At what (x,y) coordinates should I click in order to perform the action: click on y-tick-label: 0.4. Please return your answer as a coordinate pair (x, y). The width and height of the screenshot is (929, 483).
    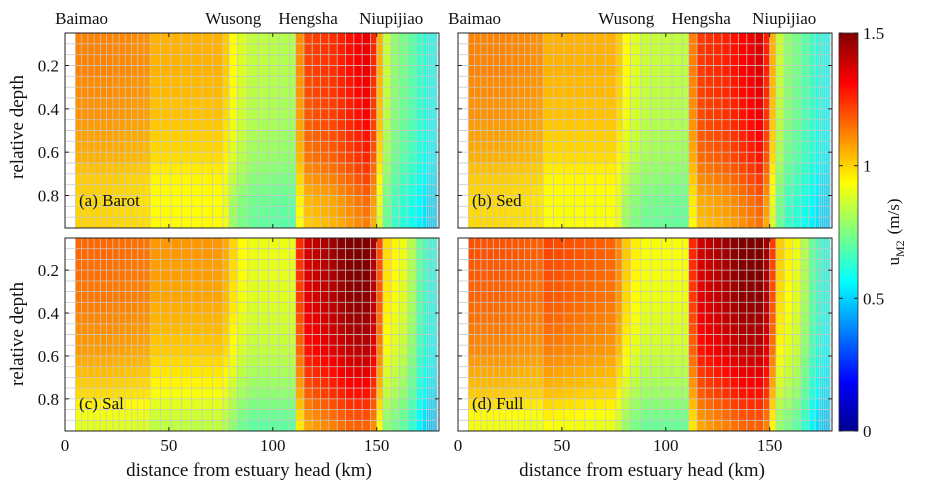
    Looking at the image, I should click on (49, 313).